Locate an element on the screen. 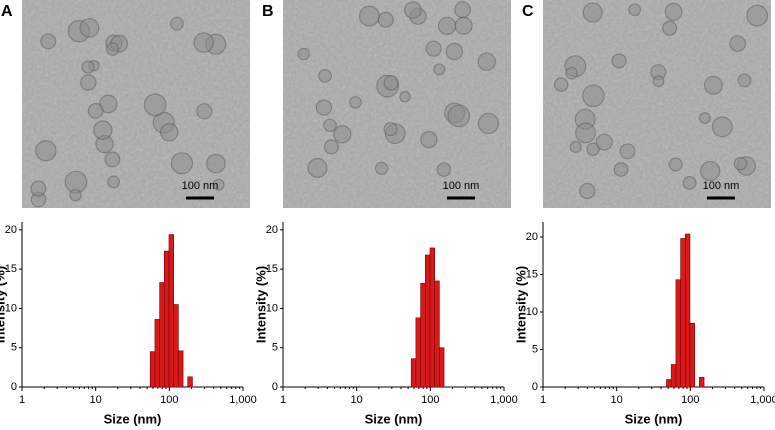 Image resolution: width=775 pixels, height=430 pixels. x-tick-label: 1,000 is located at coordinates (762, 400).